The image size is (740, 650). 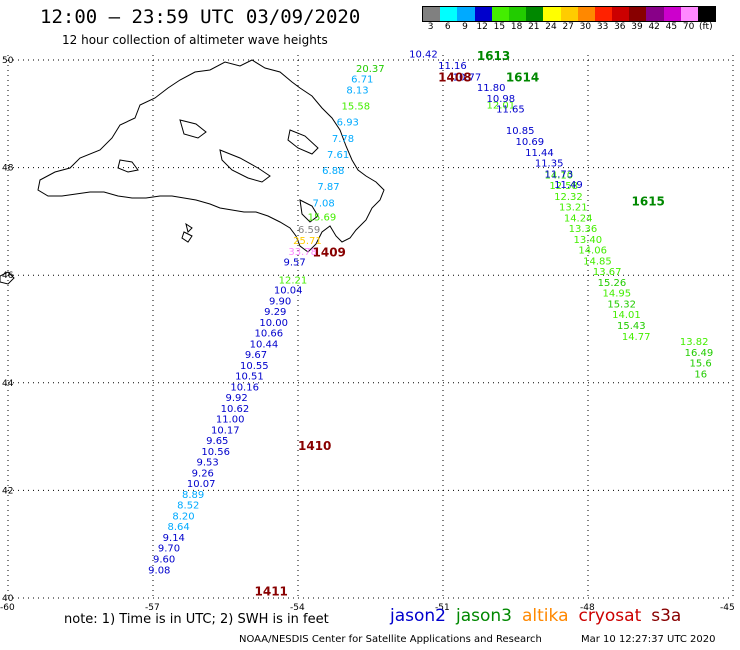 I want to click on wave-height-label: 10.51, so click(x=249, y=377).